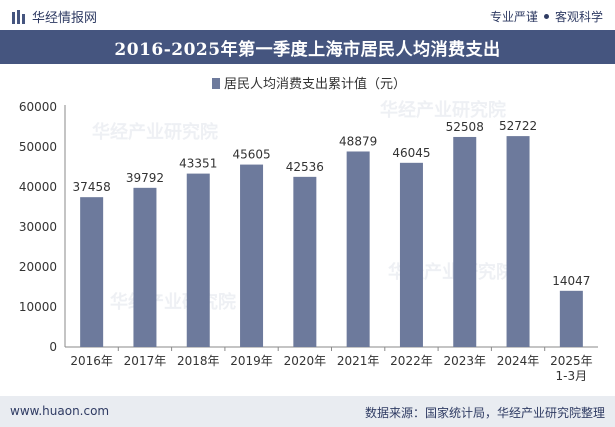 Image resolution: width=615 pixels, height=427 pixels. I want to click on data-label: 14047, so click(571, 281).